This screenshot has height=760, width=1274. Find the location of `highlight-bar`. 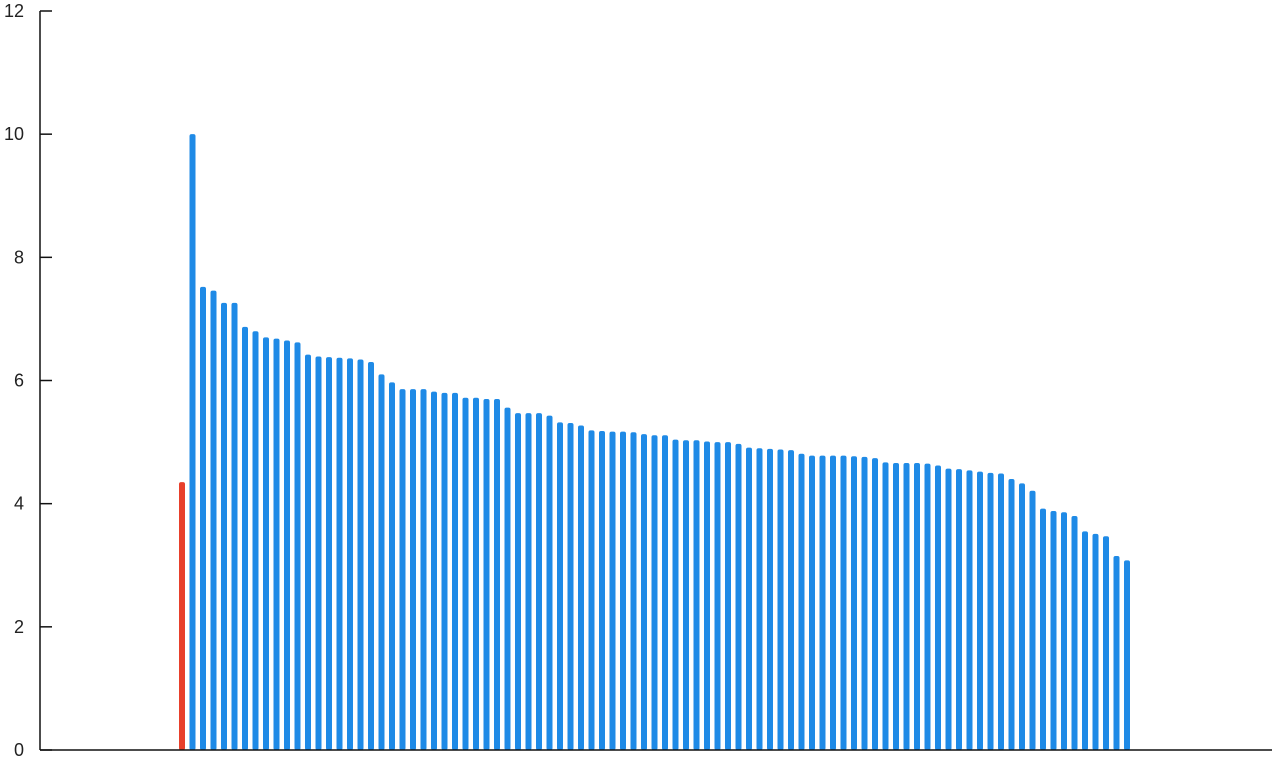

highlight-bar is located at coordinates (182, 616).